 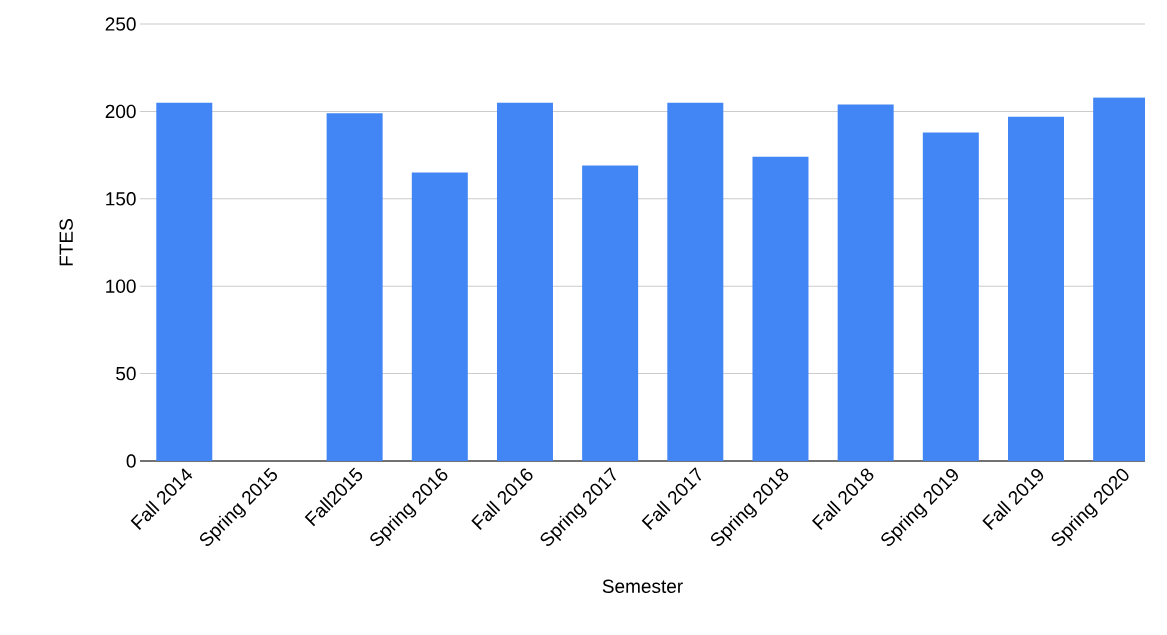 What do you see at coordinates (126, 373) in the screenshot?
I see `y-tick-label: 50` at bounding box center [126, 373].